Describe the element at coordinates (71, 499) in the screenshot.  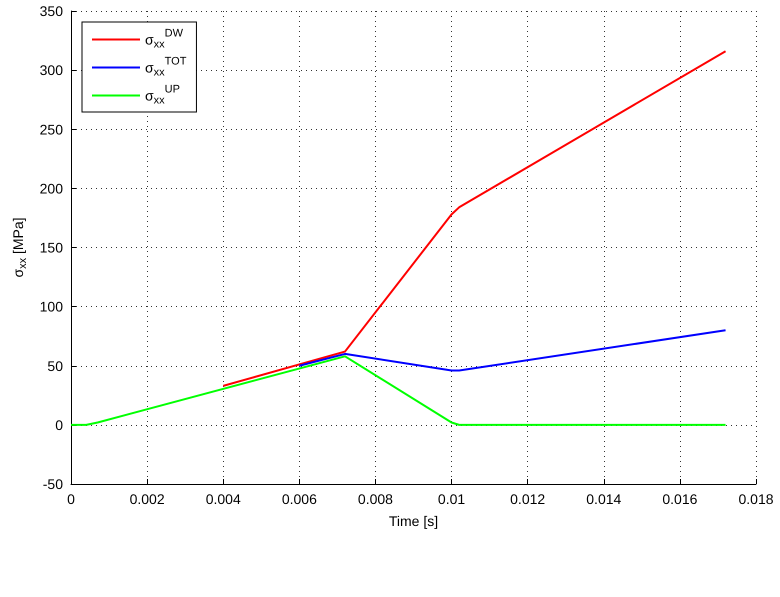
I see `x-tick-label: 0` at that location.